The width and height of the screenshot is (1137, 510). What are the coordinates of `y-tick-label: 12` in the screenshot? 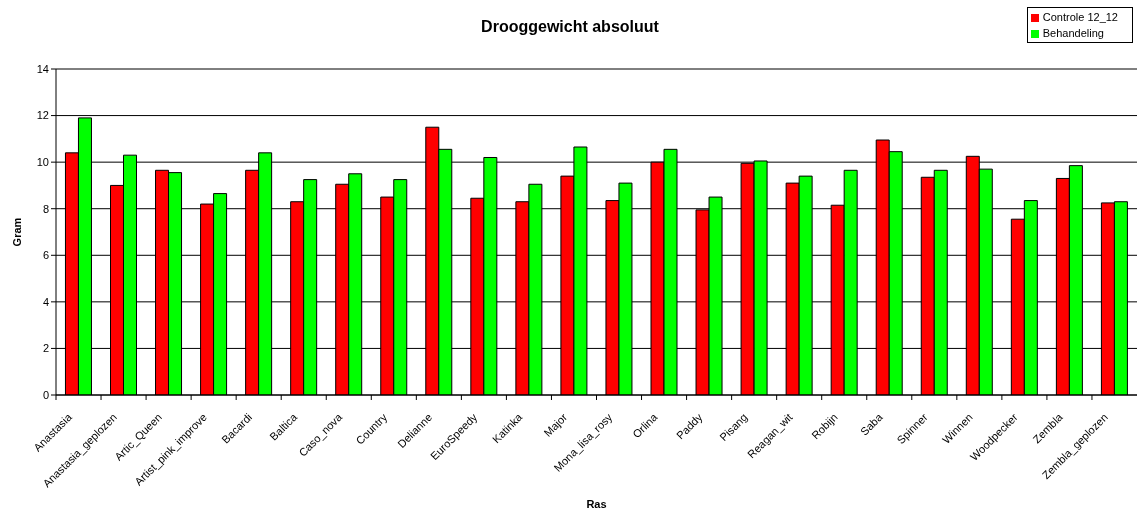 It's located at (42, 115).